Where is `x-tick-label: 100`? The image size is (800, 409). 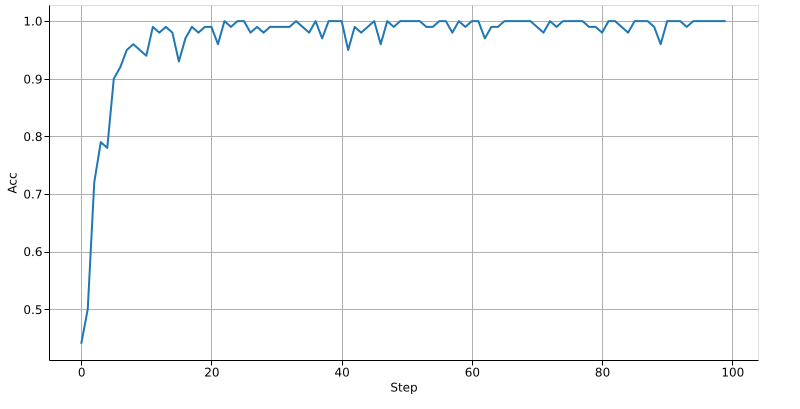
x-tick-label: 100 is located at coordinates (732, 373).